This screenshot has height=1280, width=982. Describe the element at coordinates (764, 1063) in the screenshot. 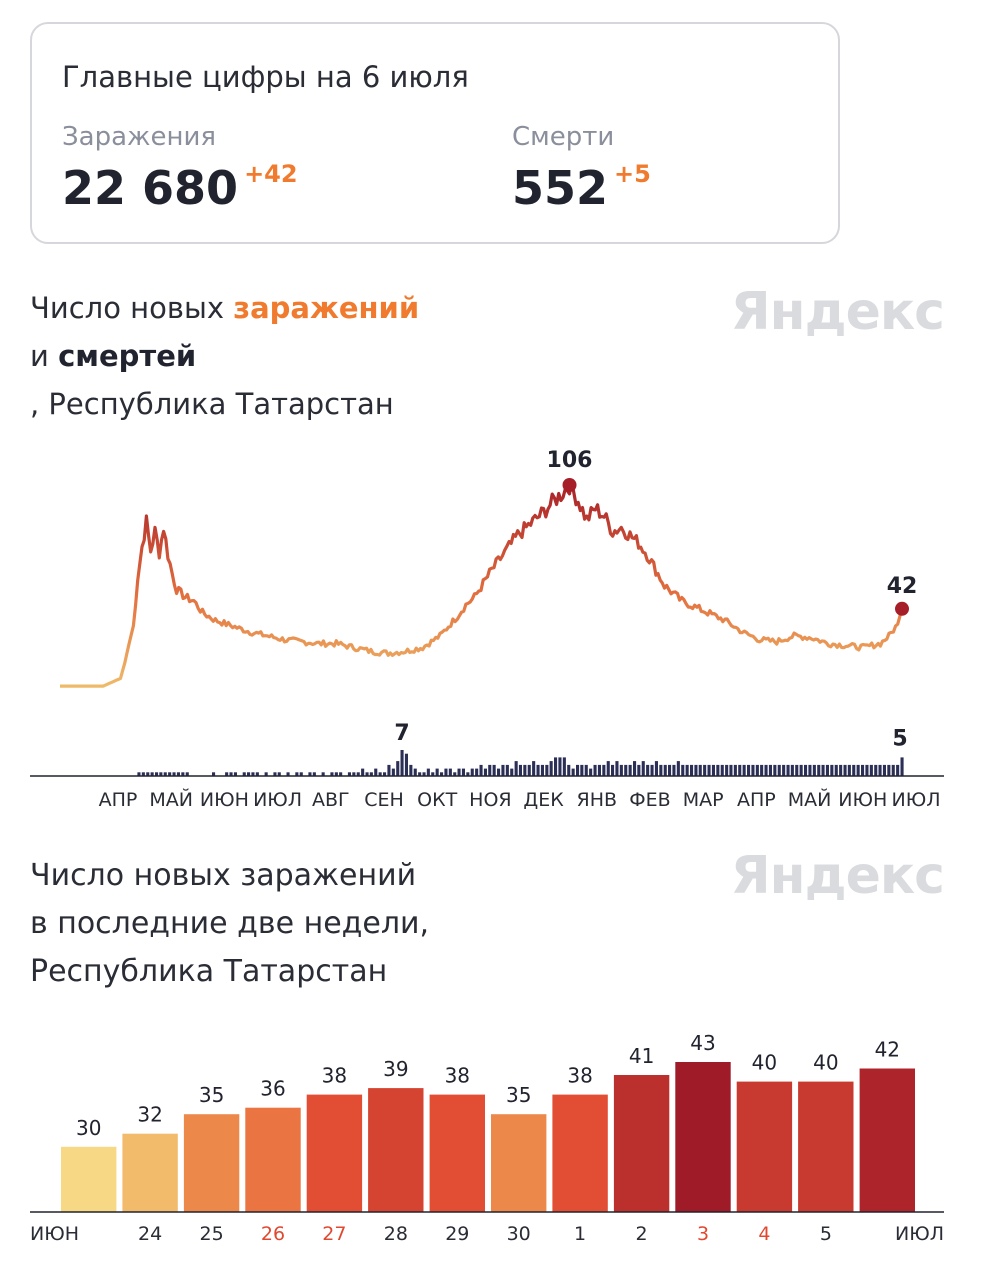

I see `bar-value-label: 40` at that location.